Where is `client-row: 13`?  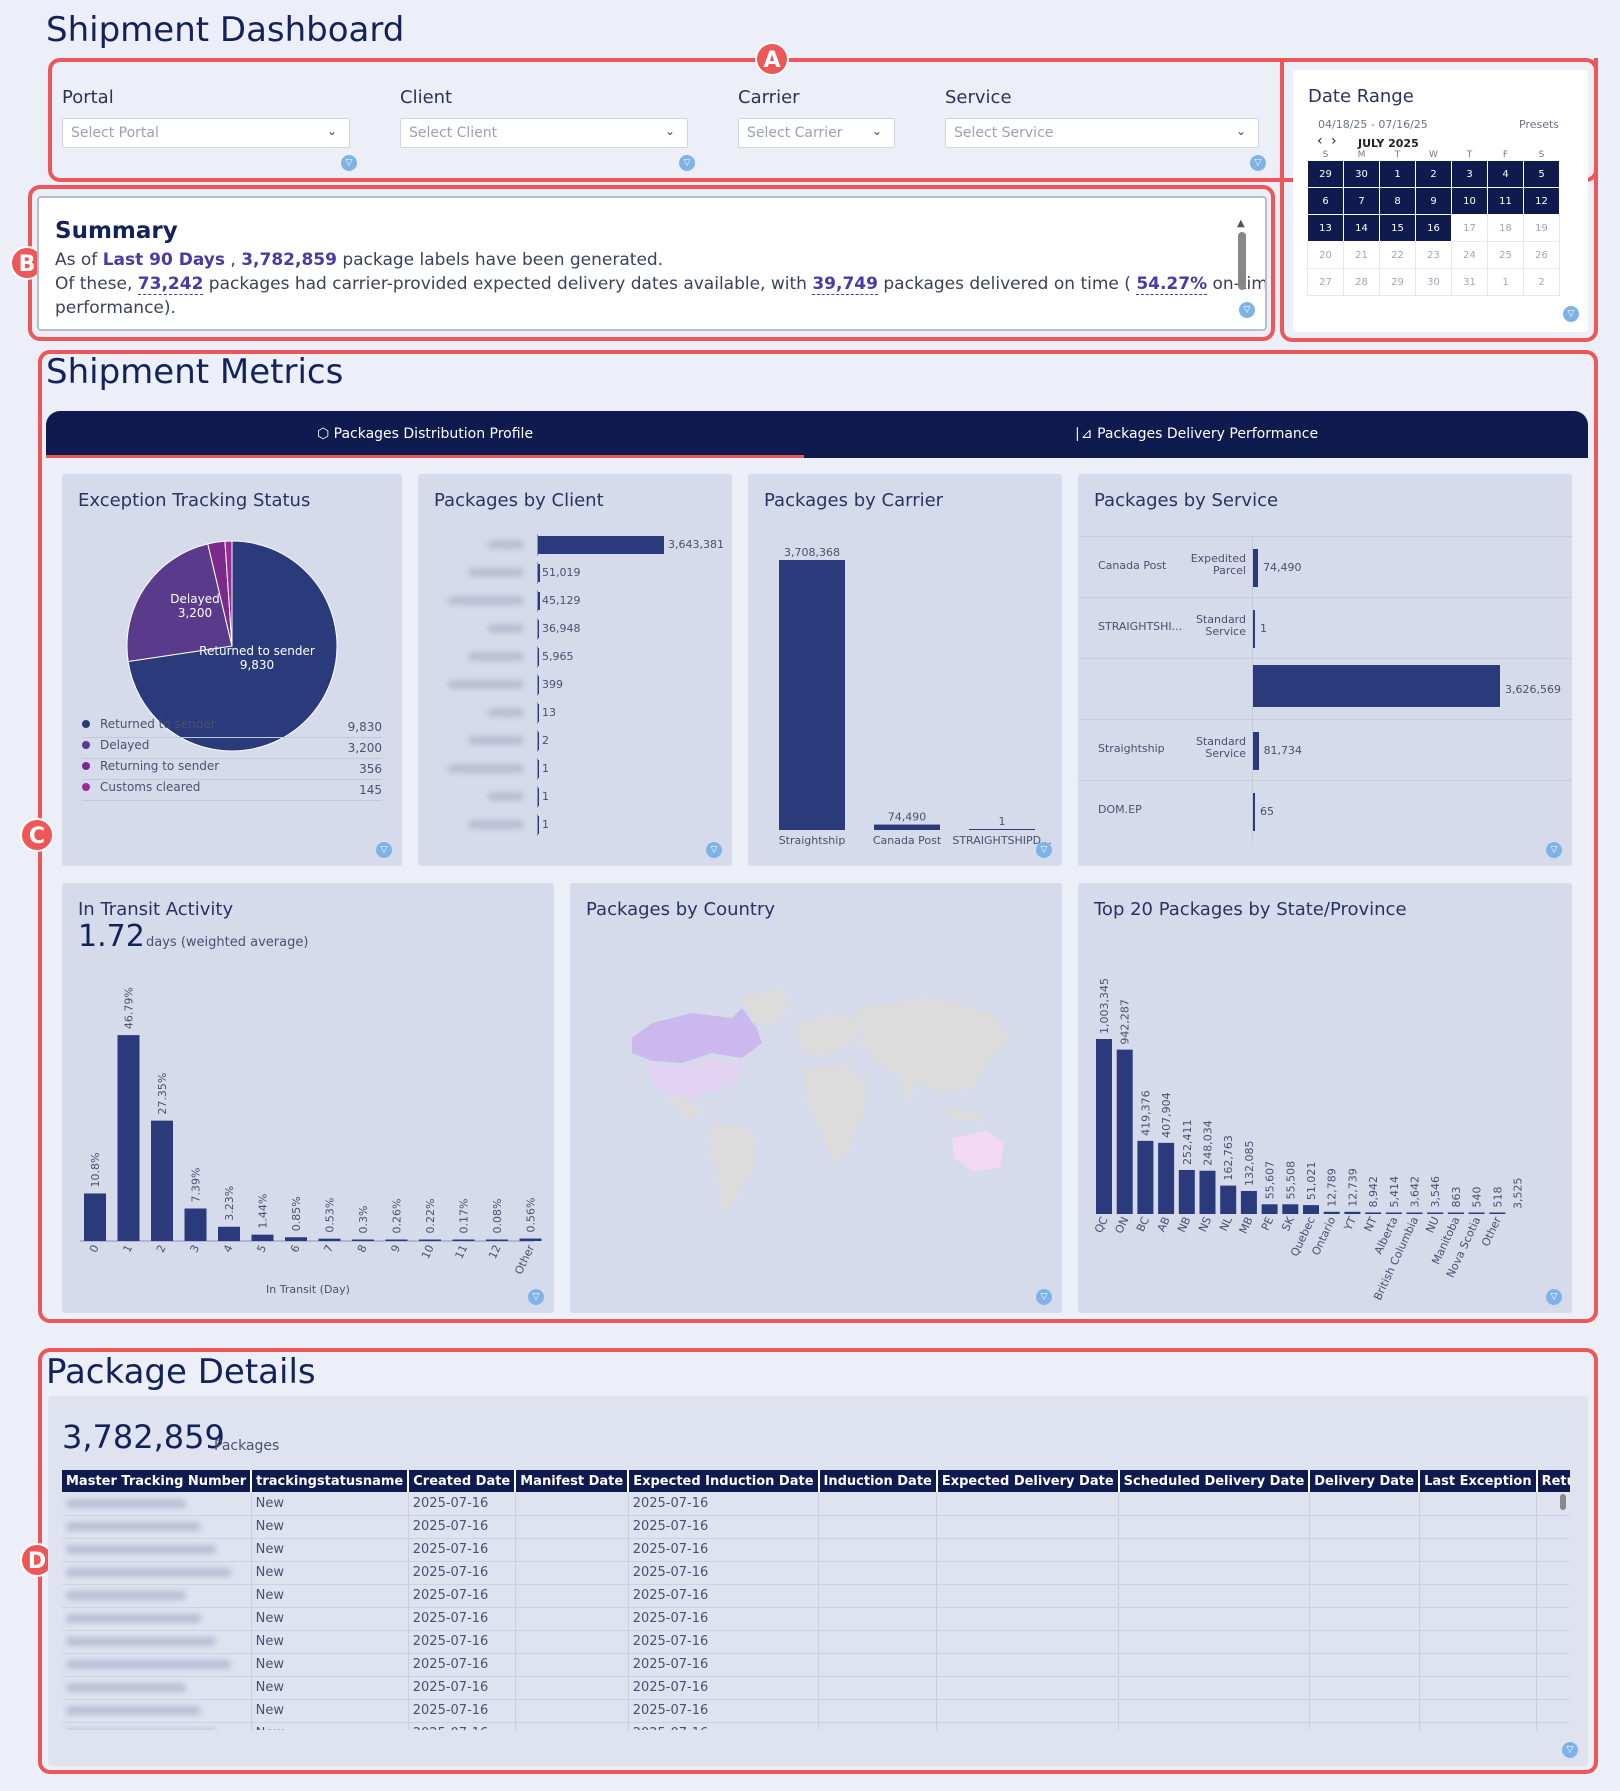
client-row: 13 is located at coordinates (575, 713).